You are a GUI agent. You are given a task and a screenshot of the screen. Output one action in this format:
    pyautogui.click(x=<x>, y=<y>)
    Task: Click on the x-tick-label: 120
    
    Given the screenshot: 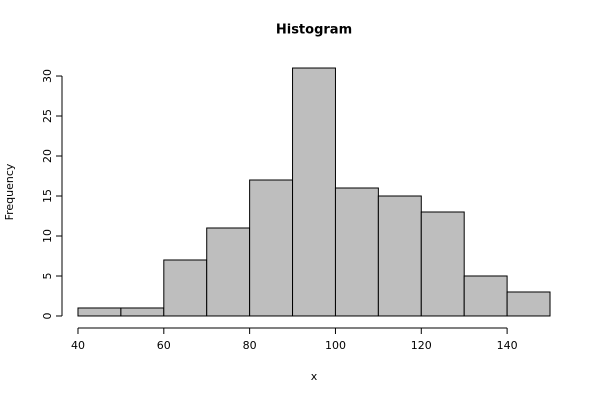 What is the action you would take?
    pyautogui.click(x=421, y=345)
    